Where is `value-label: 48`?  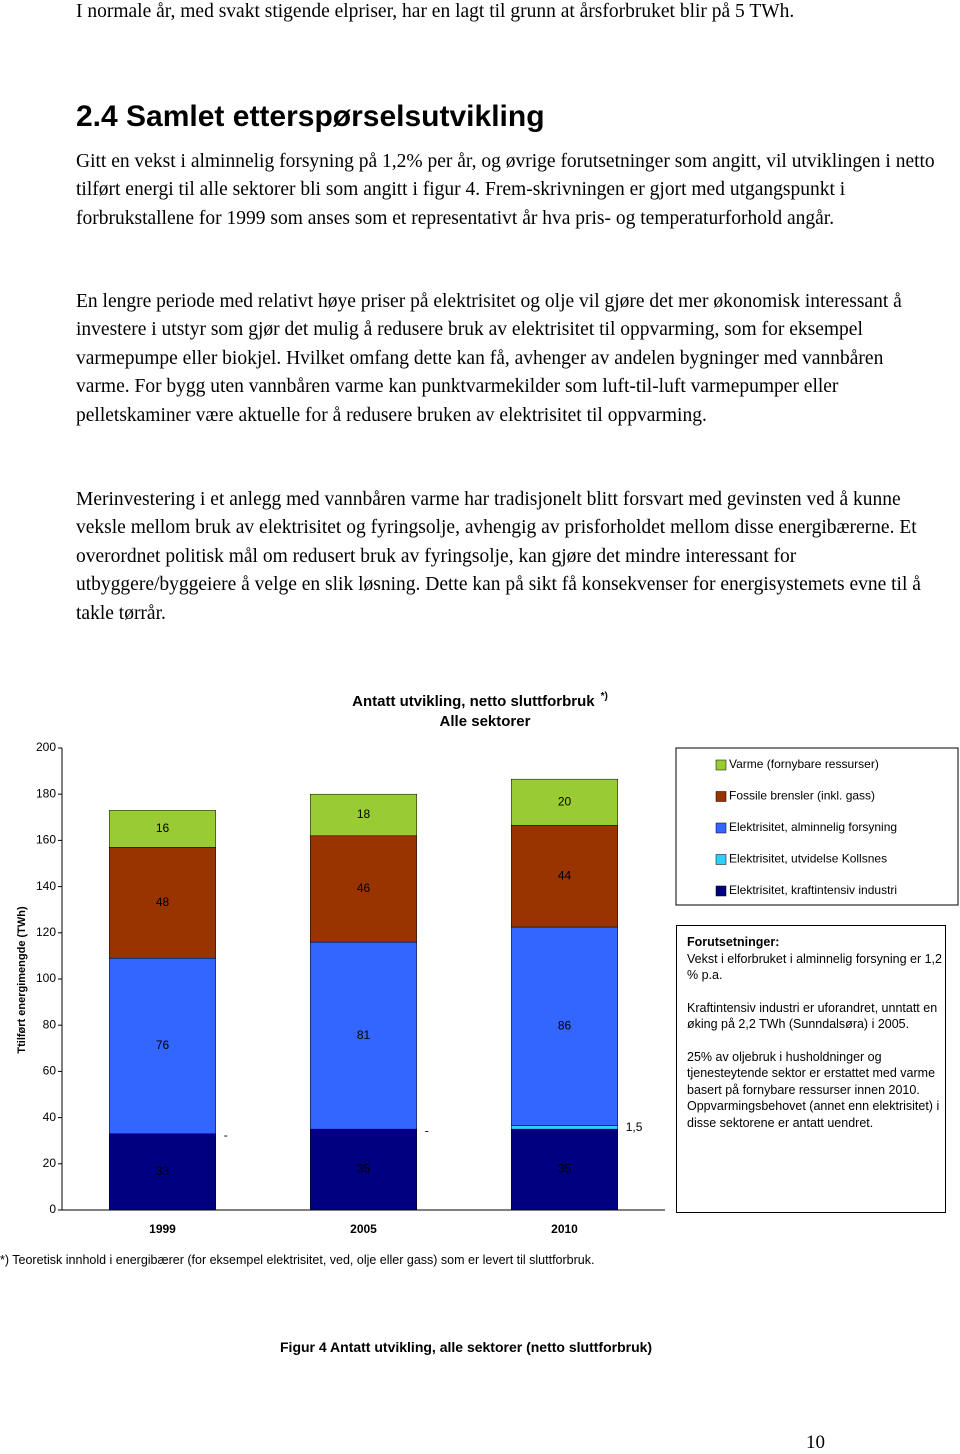
value-label: 48 is located at coordinates (163, 902).